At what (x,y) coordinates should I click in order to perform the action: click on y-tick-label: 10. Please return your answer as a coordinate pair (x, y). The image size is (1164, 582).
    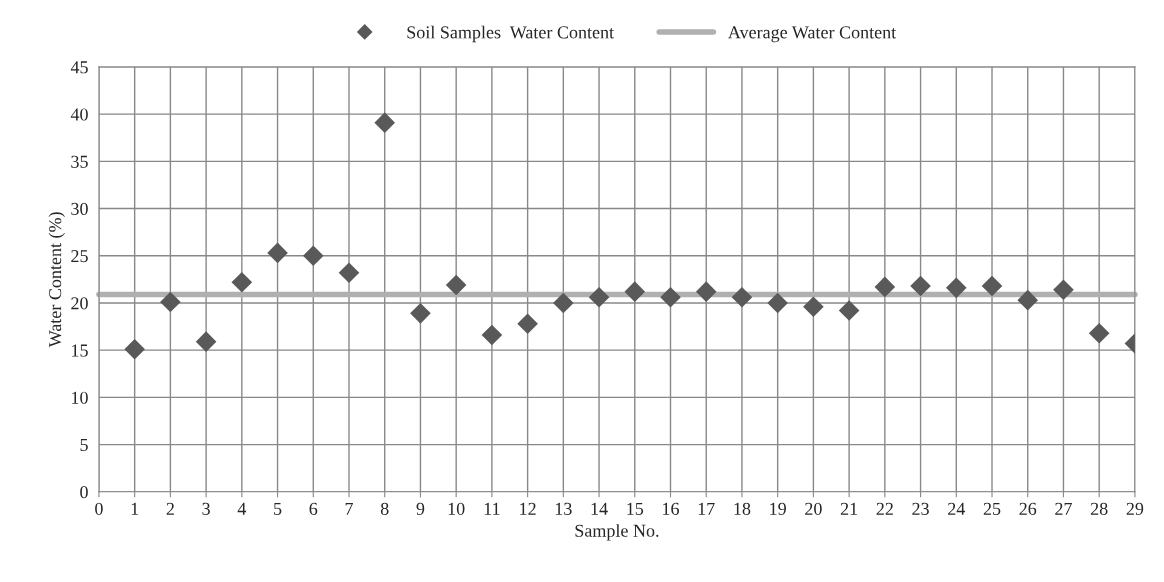
    Looking at the image, I should click on (80, 397).